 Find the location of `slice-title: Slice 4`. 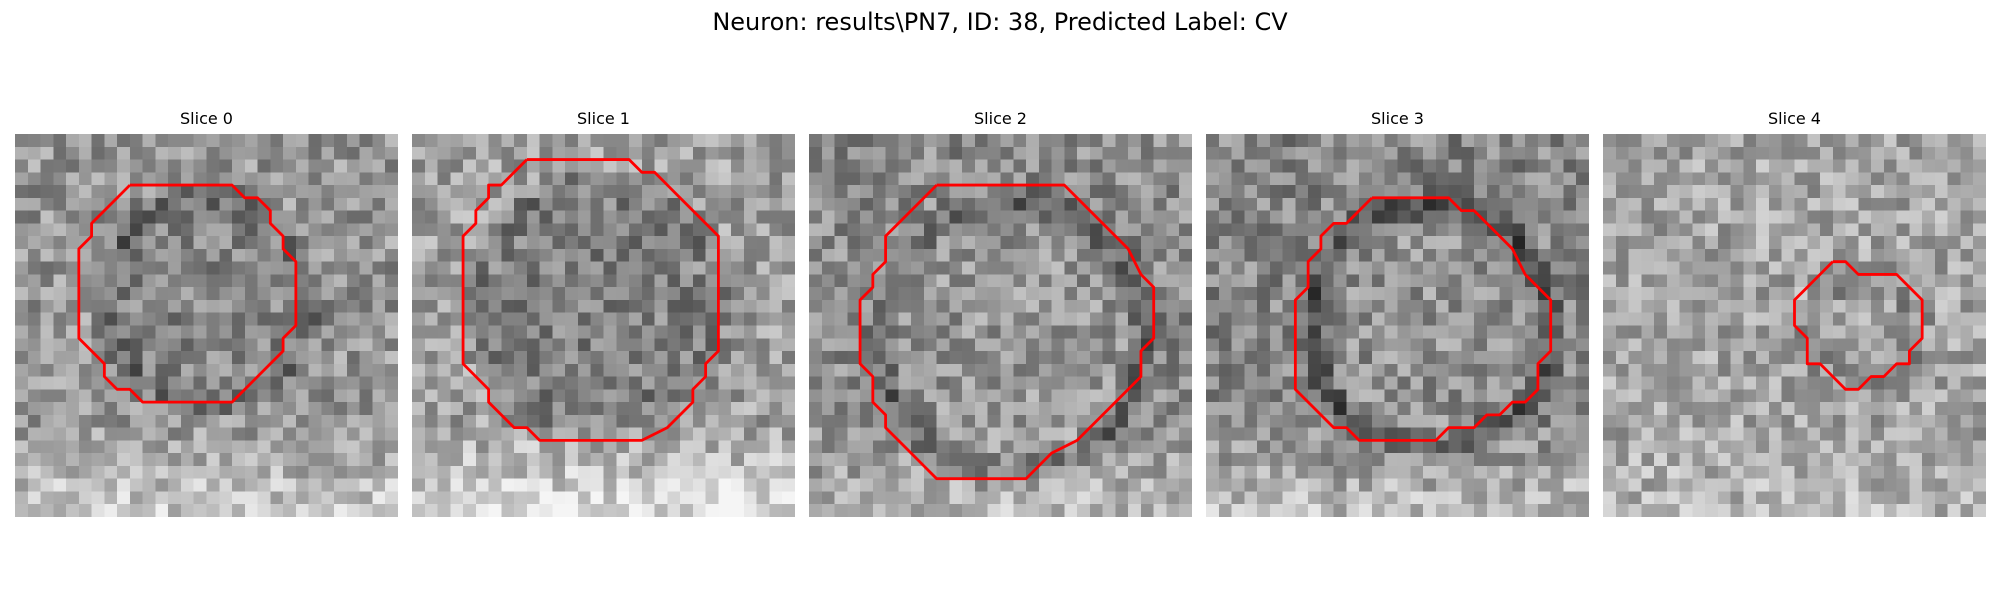

slice-title: Slice 4 is located at coordinates (1794, 118).